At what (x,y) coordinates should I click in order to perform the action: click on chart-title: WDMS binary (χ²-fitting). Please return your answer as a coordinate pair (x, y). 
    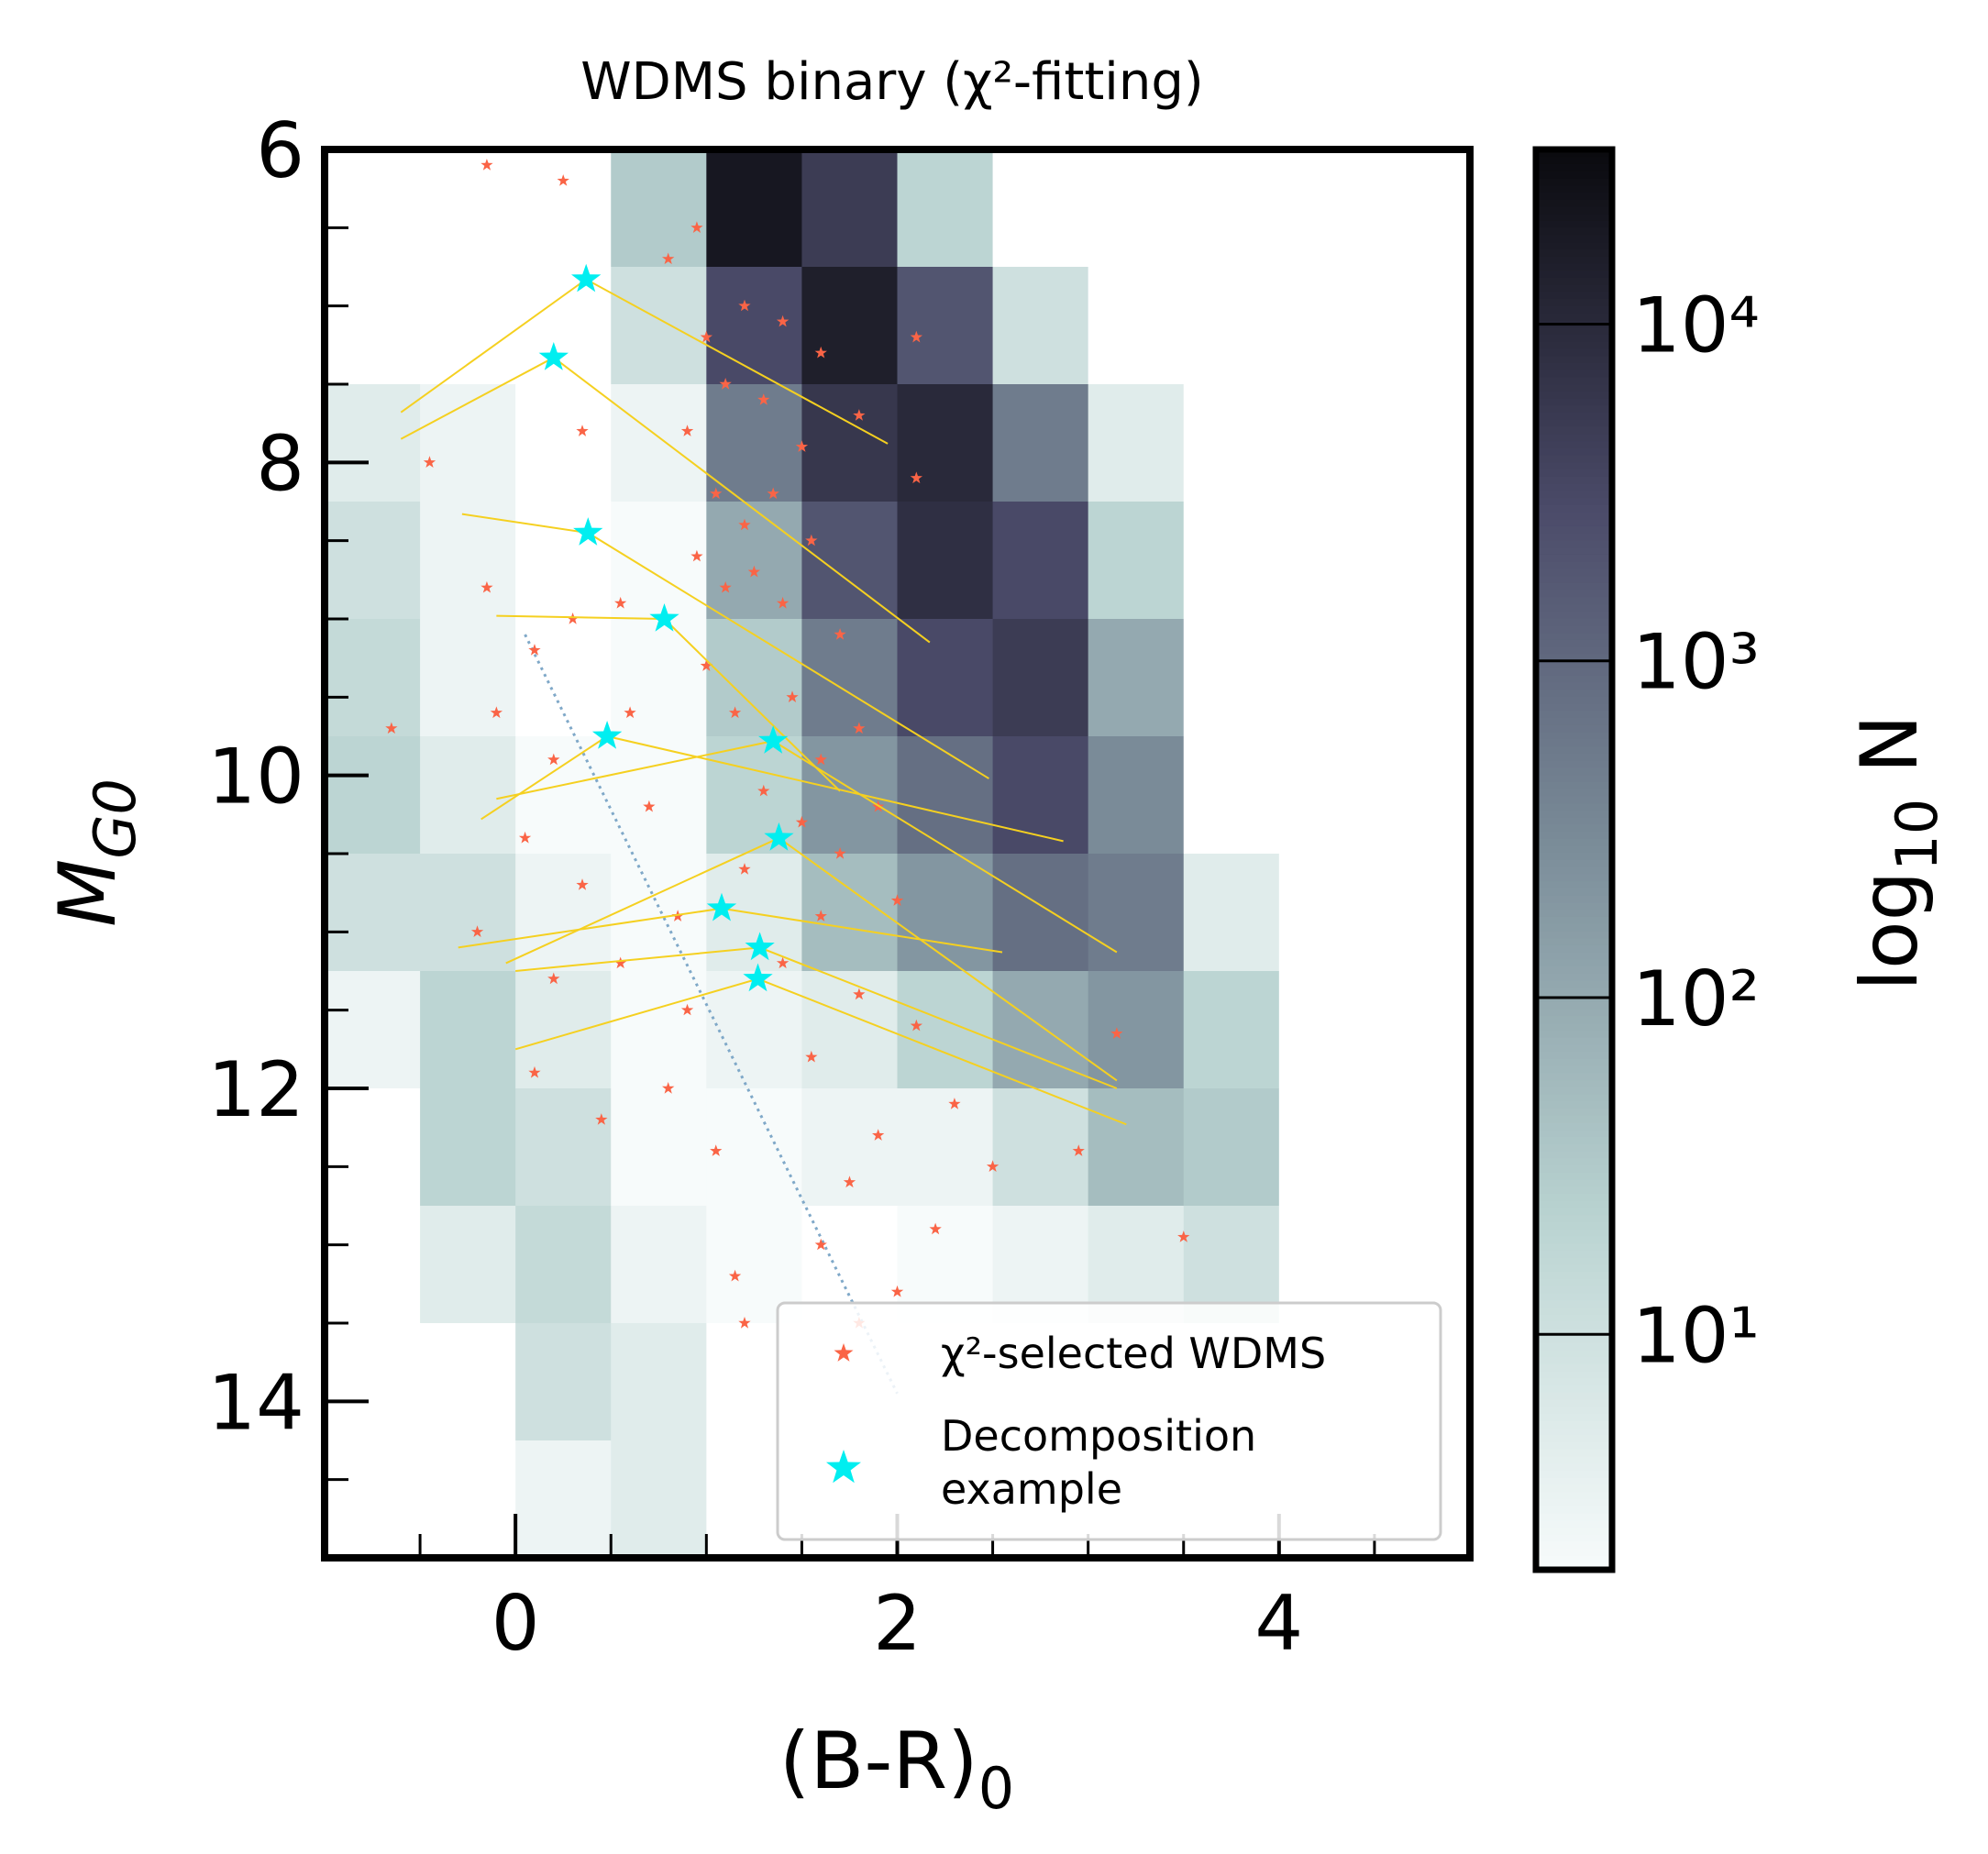
    Looking at the image, I should click on (892, 82).